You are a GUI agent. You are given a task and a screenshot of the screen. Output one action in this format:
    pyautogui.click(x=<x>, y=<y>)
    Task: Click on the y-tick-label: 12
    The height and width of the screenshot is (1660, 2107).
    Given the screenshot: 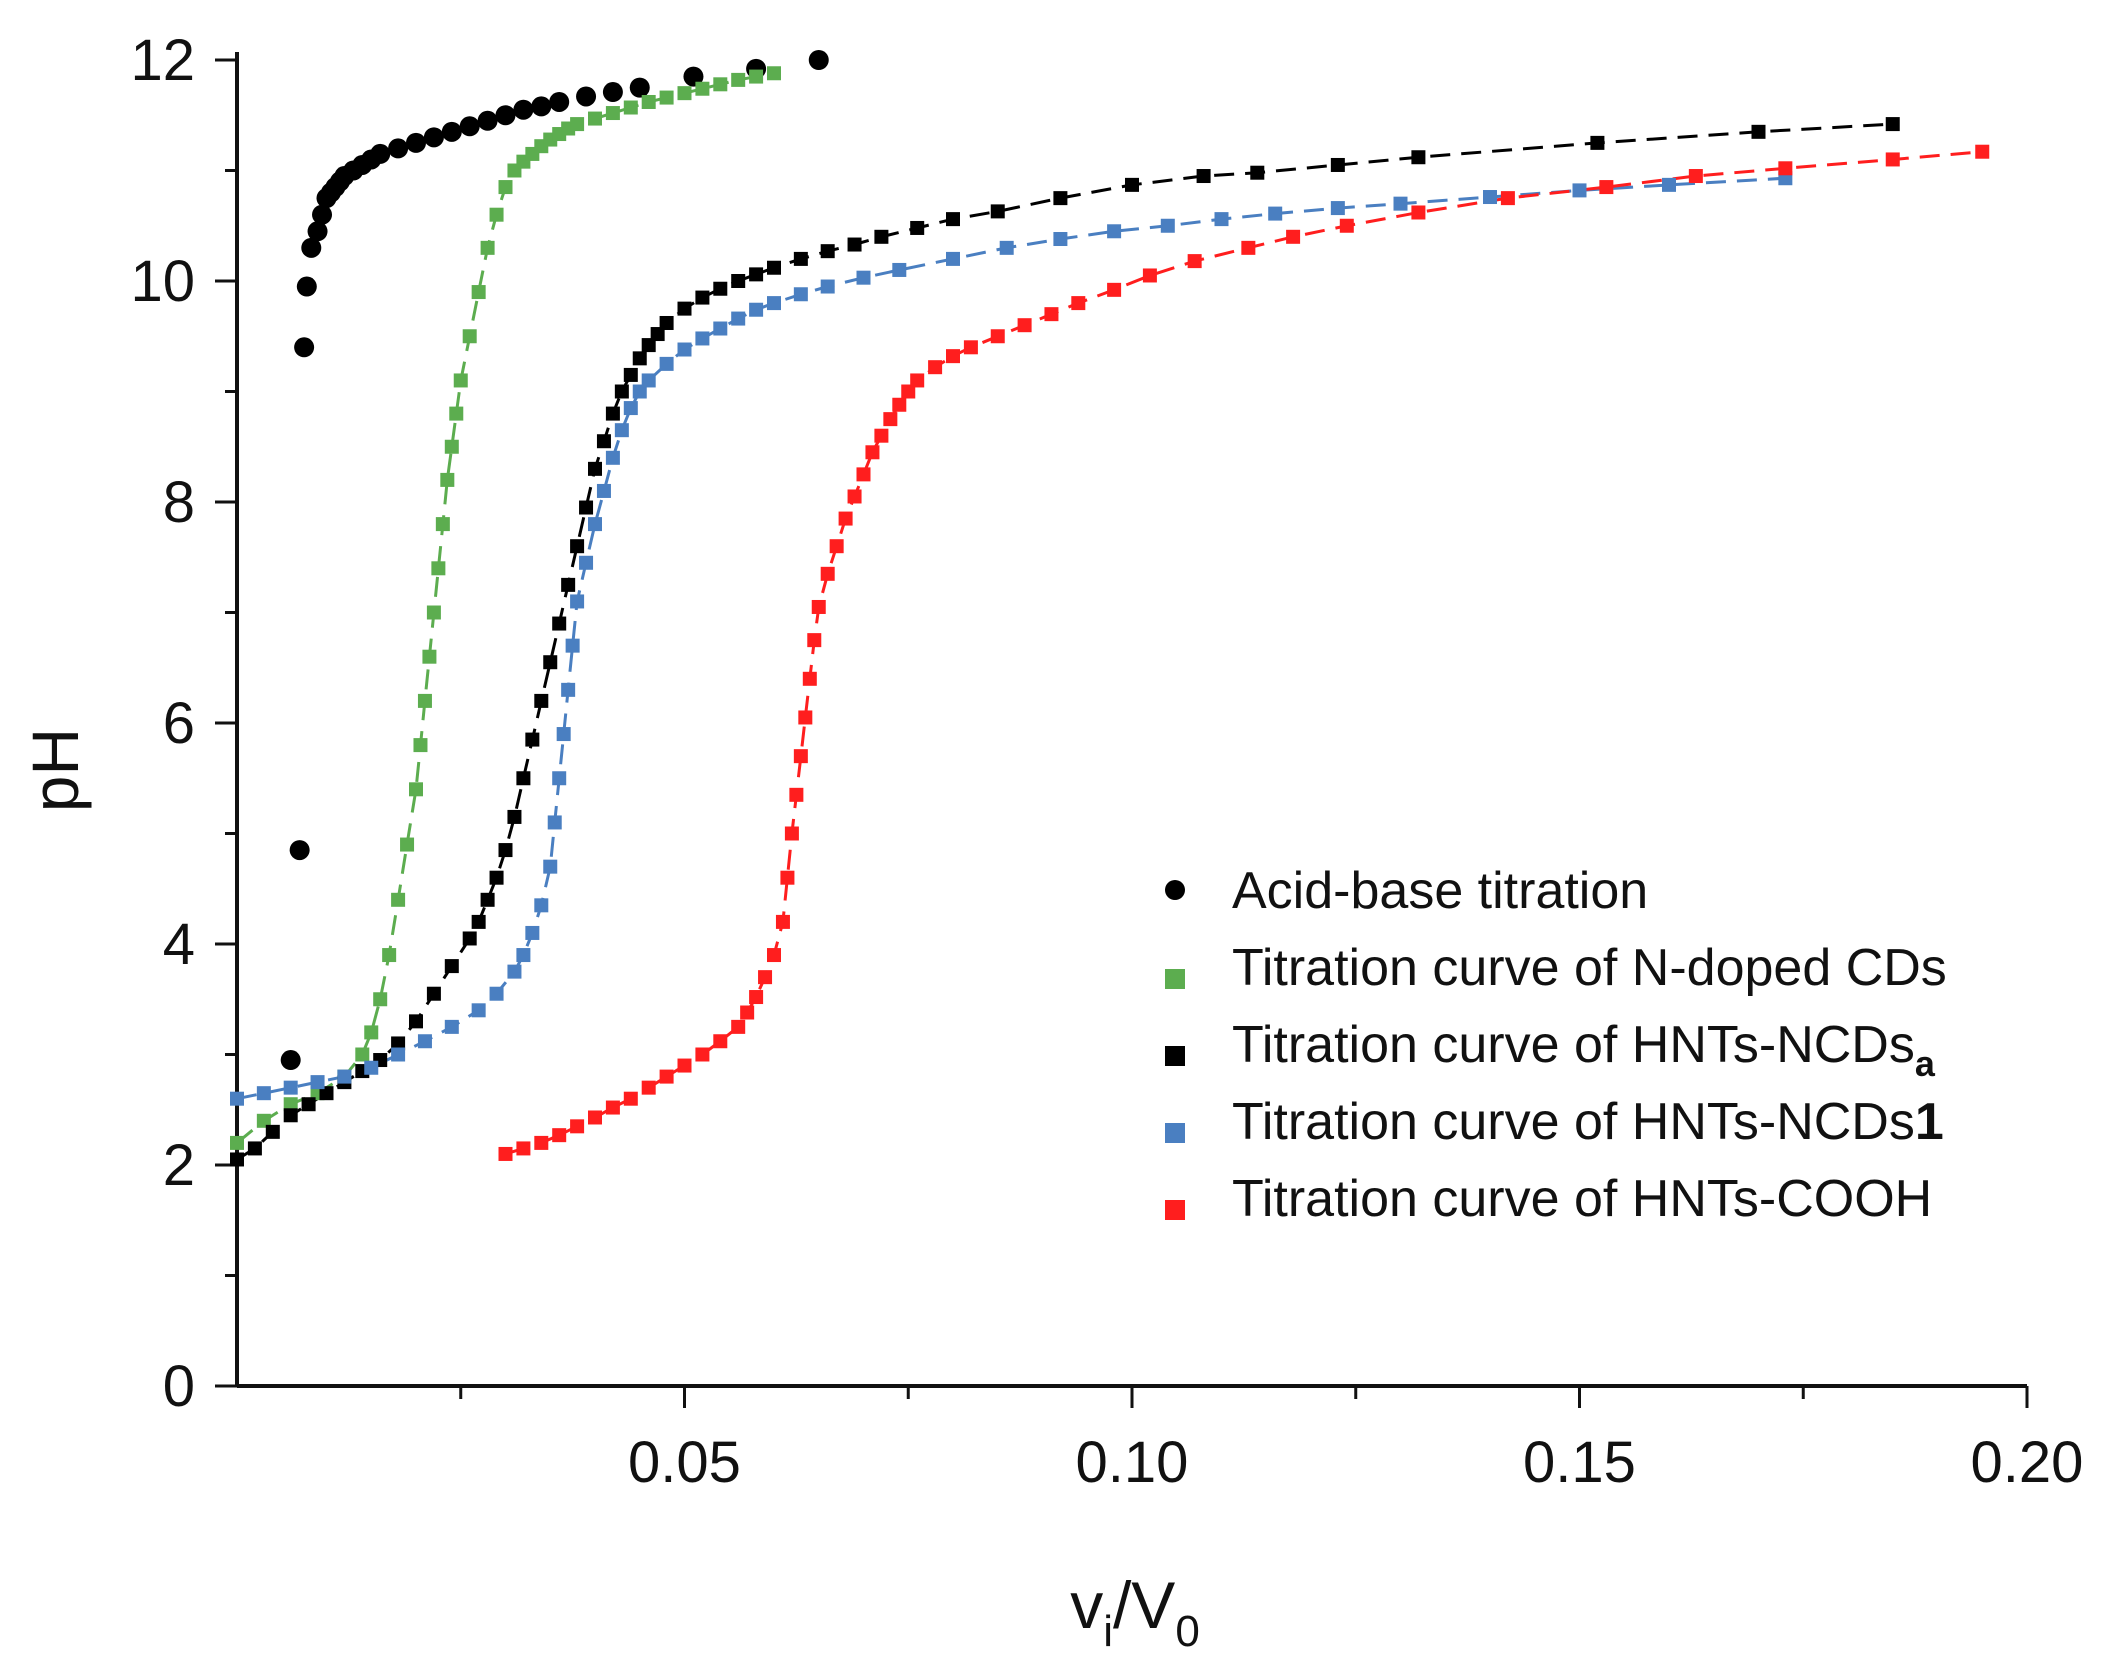 What is the action you would take?
    pyautogui.click(x=162, y=60)
    